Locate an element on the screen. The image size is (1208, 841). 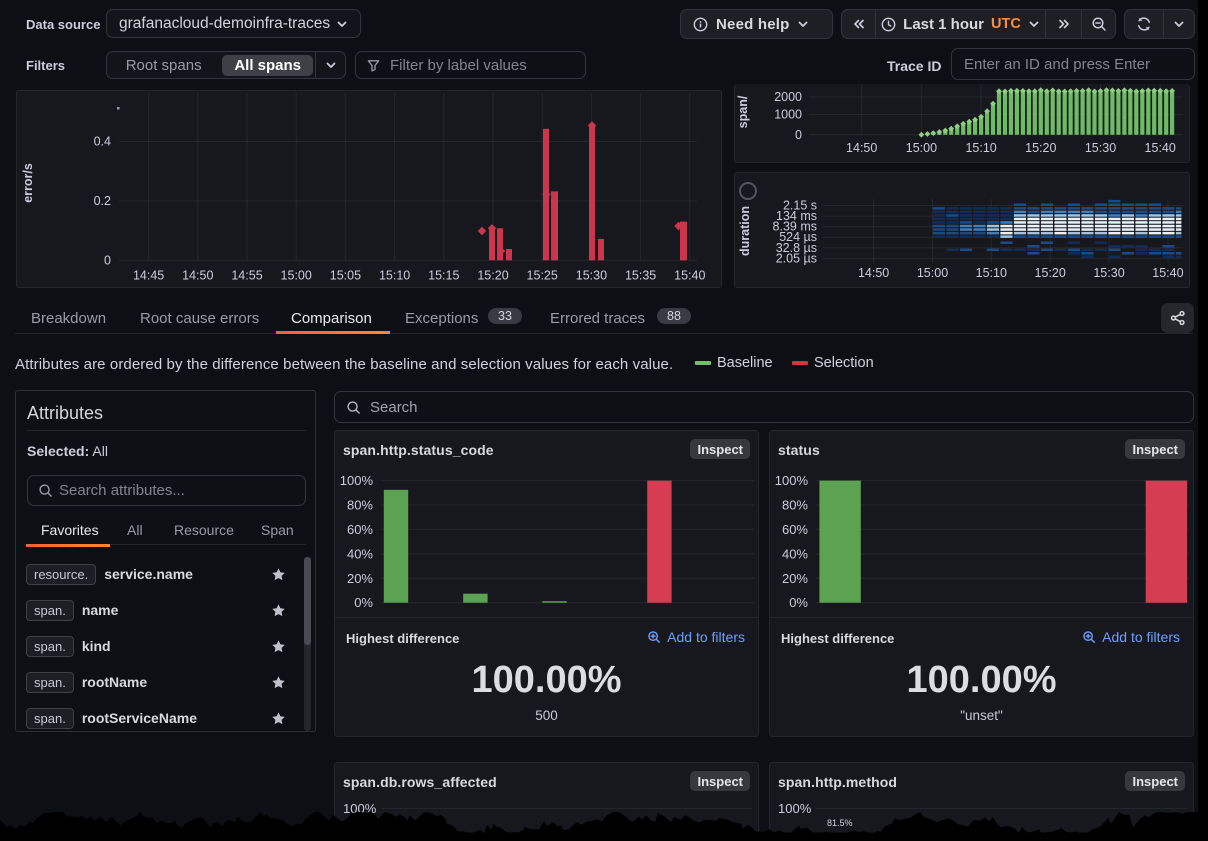
svg-text: 134 ms is located at coordinates (796, 216).